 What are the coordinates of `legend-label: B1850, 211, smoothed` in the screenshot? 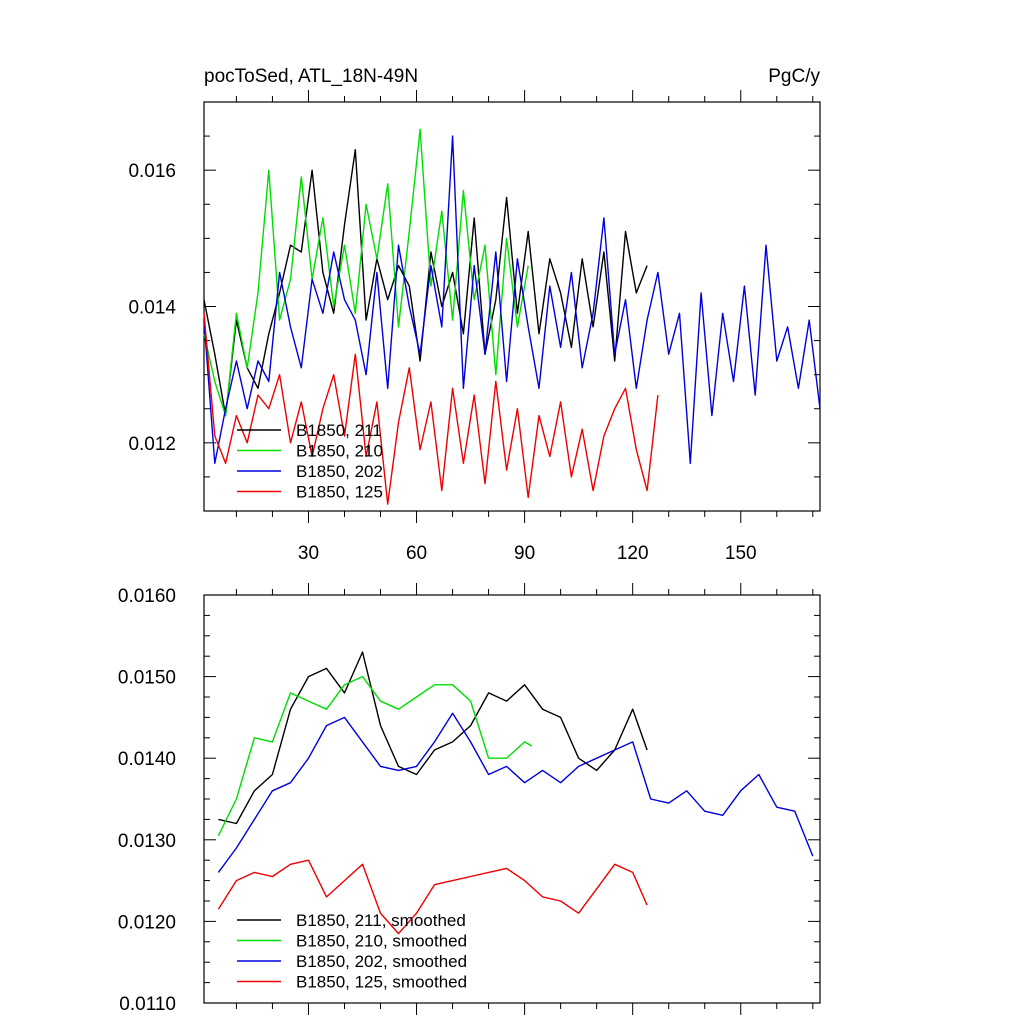 It's located at (381, 920).